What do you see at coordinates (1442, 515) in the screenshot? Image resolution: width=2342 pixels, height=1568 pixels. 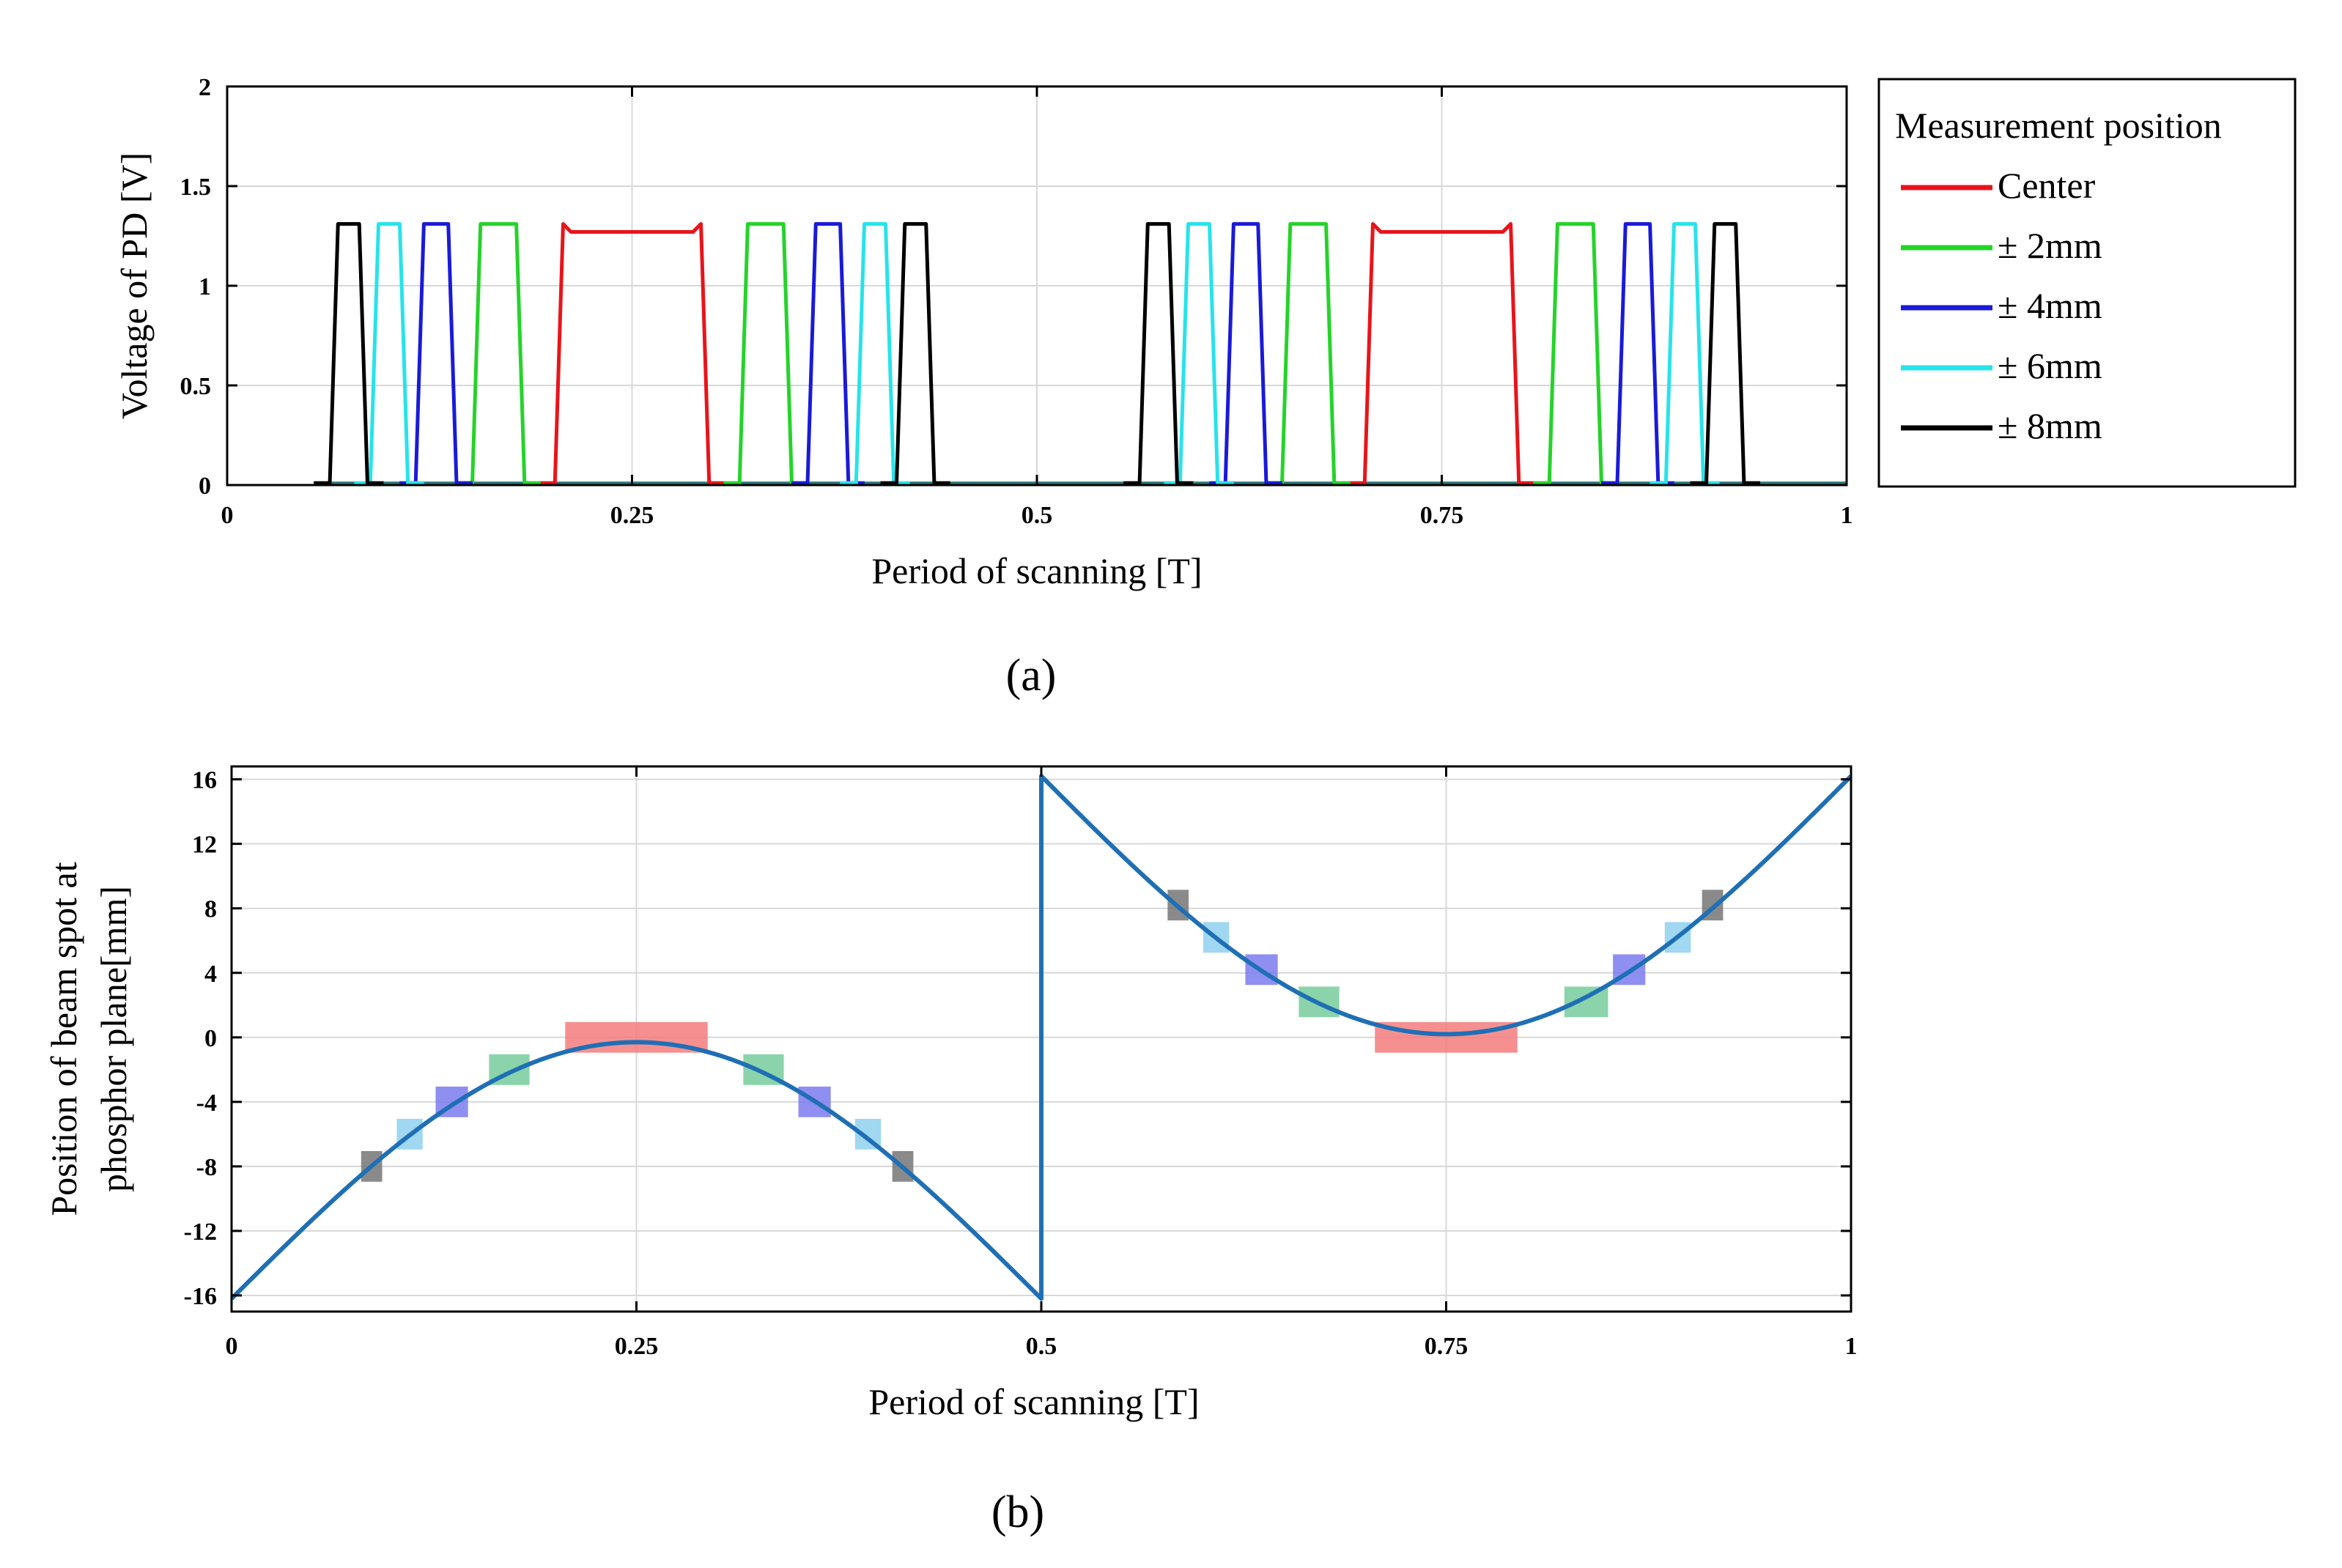 I see `chart-a-x-tick-label: 0.75` at bounding box center [1442, 515].